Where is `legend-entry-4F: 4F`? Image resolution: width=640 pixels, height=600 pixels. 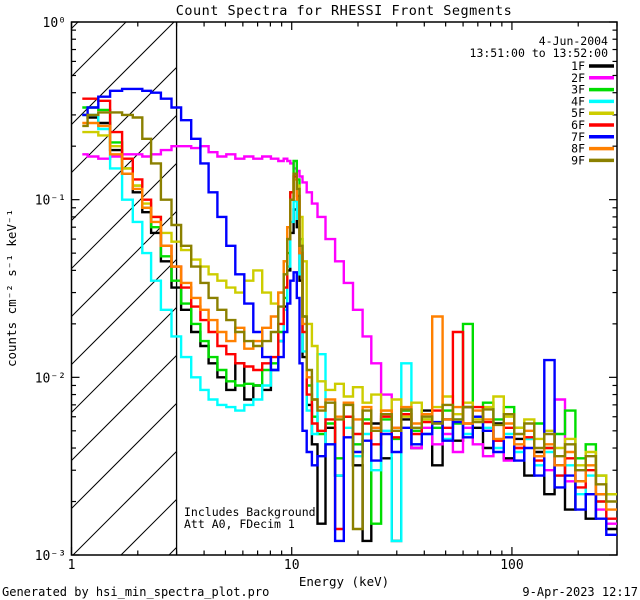 legend-entry-4F: 4F is located at coordinates (592, 101).